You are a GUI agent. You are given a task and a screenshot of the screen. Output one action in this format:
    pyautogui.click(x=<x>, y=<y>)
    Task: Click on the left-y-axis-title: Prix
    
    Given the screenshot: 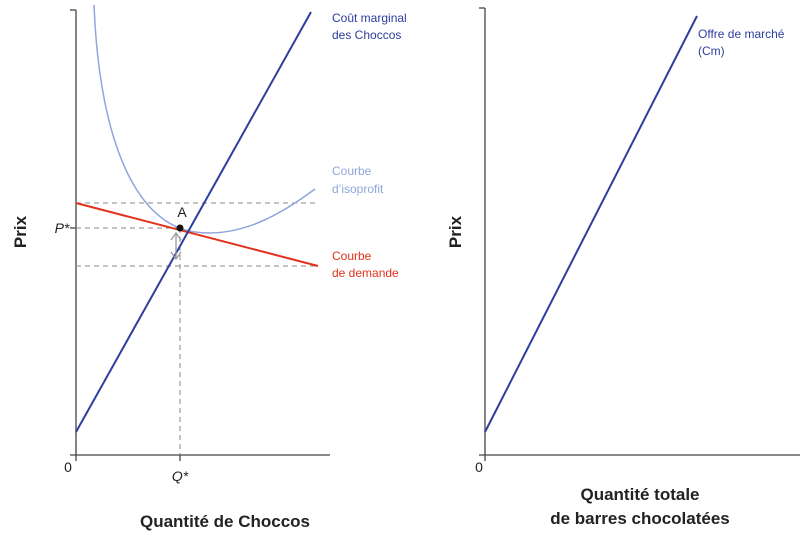 What is the action you would take?
    pyautogui.click(x=20, y=231)
    